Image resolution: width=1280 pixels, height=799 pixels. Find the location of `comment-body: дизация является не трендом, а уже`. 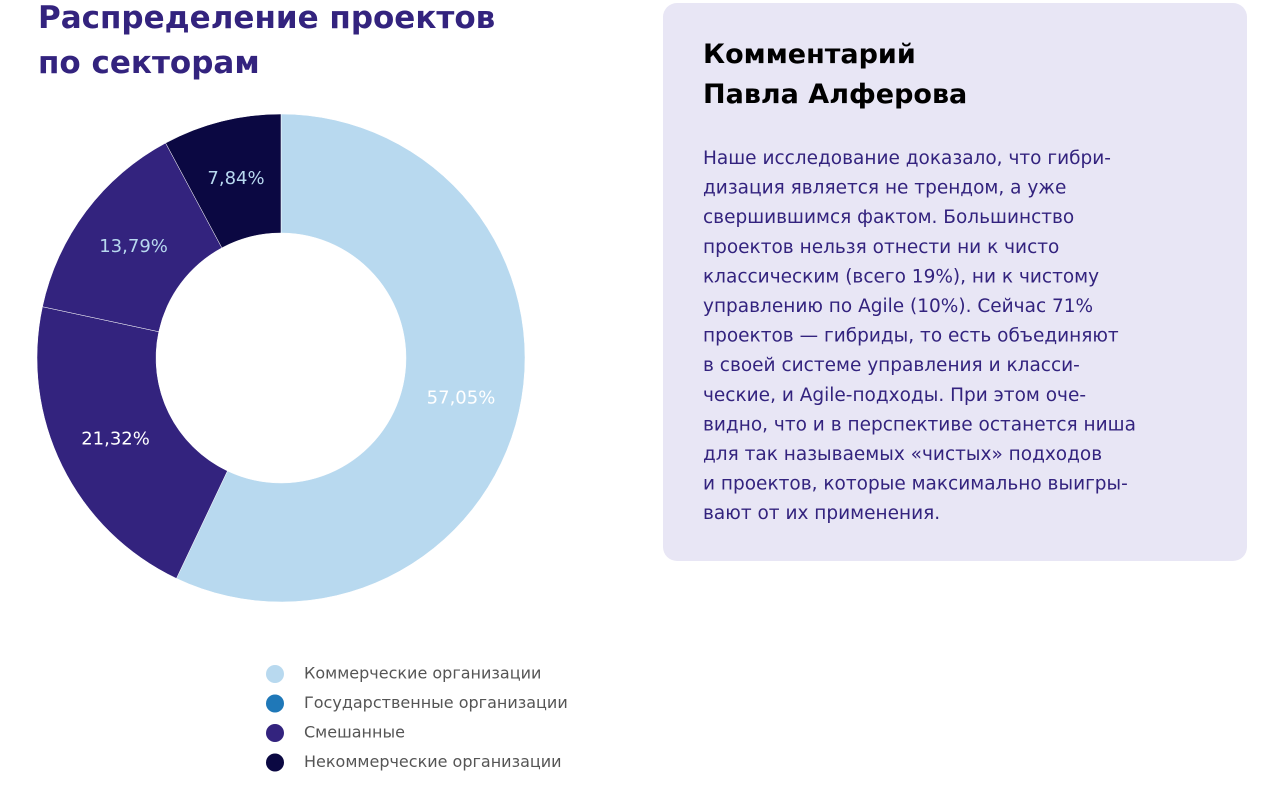

comment-body: дизация является не трендом, а уже is located at coordinates (884, 188).